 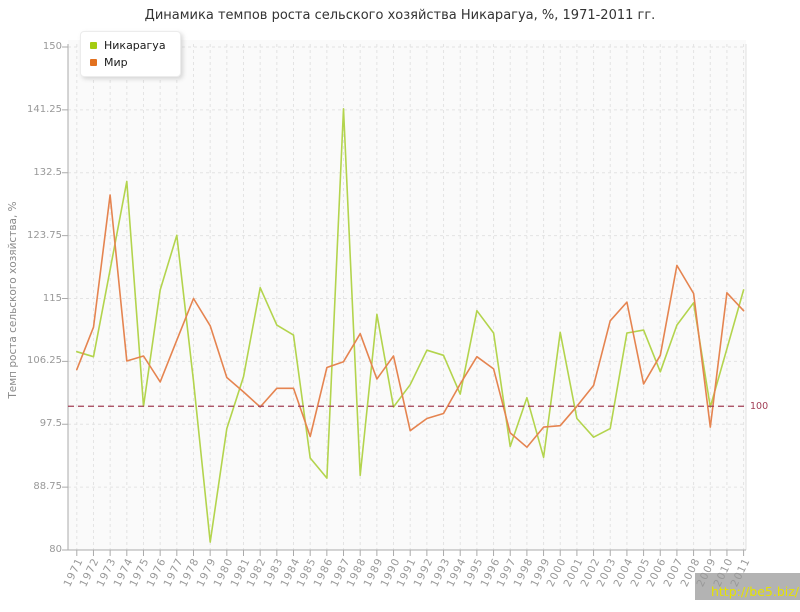 I want to click on legend-marker-world-icon, so click(x=93, y=62).